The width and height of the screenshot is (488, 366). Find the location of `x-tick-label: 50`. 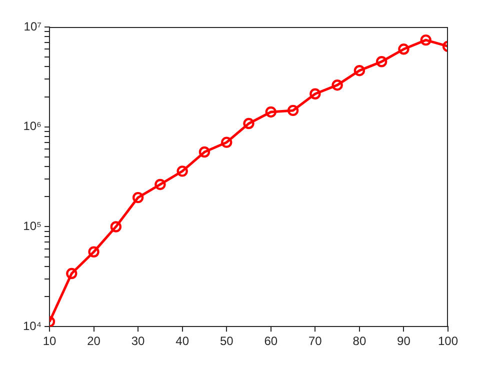

x-tick-label: 50 is located at coordinates (227, 341).